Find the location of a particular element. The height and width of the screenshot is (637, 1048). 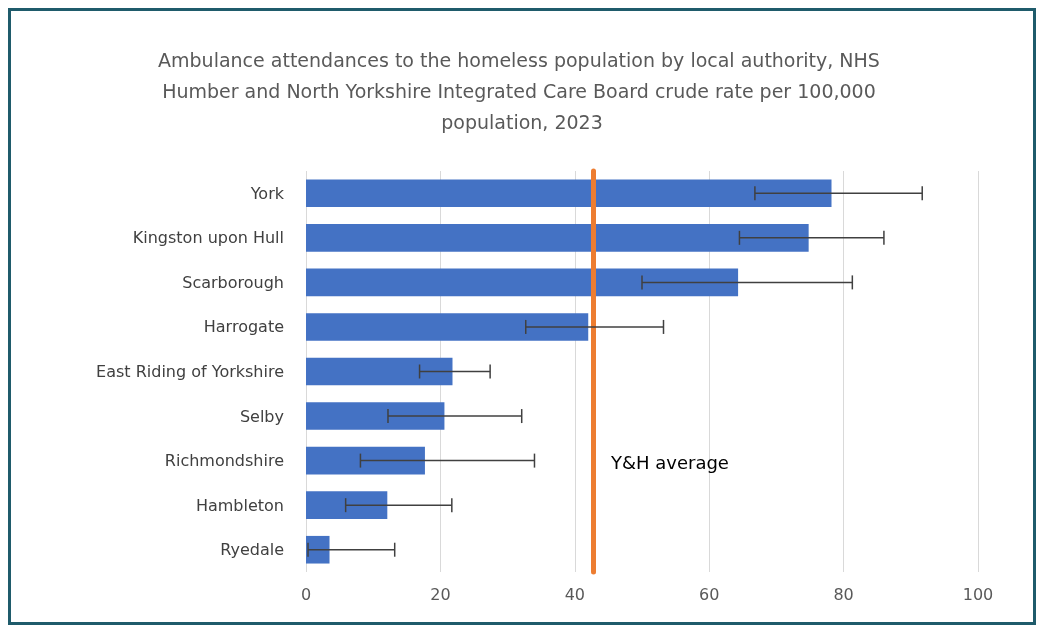

y-tick-label: Scarborough is located at coordinates (233, 282).